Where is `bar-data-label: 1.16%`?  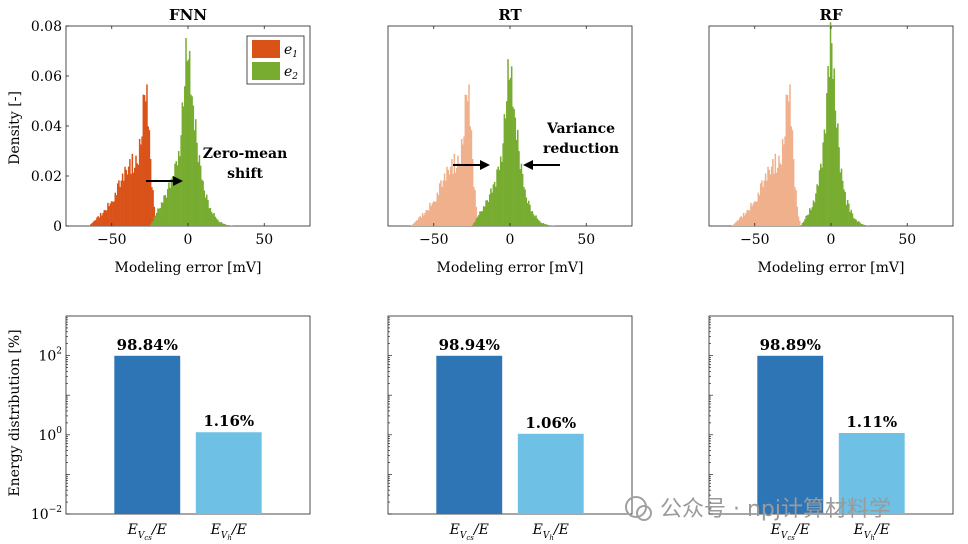 bar-data-label: 1.16% is located at coordinates (228, 421).